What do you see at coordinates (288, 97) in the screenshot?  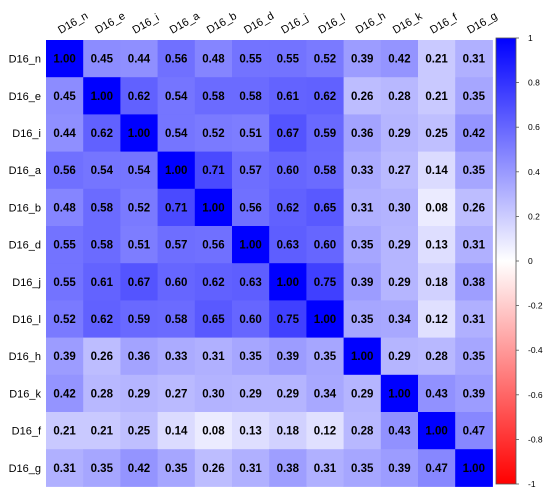 I see `cell-value-label: 0.61` at bounding box center [288, 97].